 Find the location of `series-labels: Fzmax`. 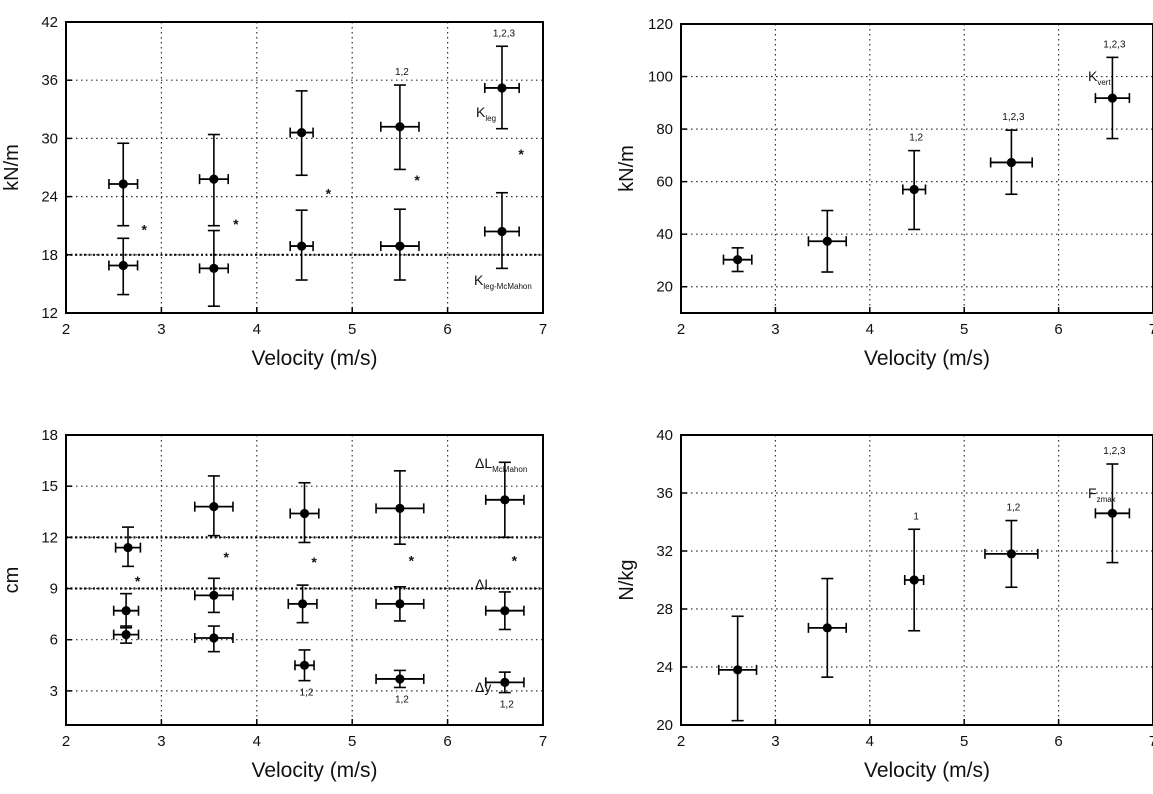

series-labels: Fzmax is located at coordinates (1102, 494).